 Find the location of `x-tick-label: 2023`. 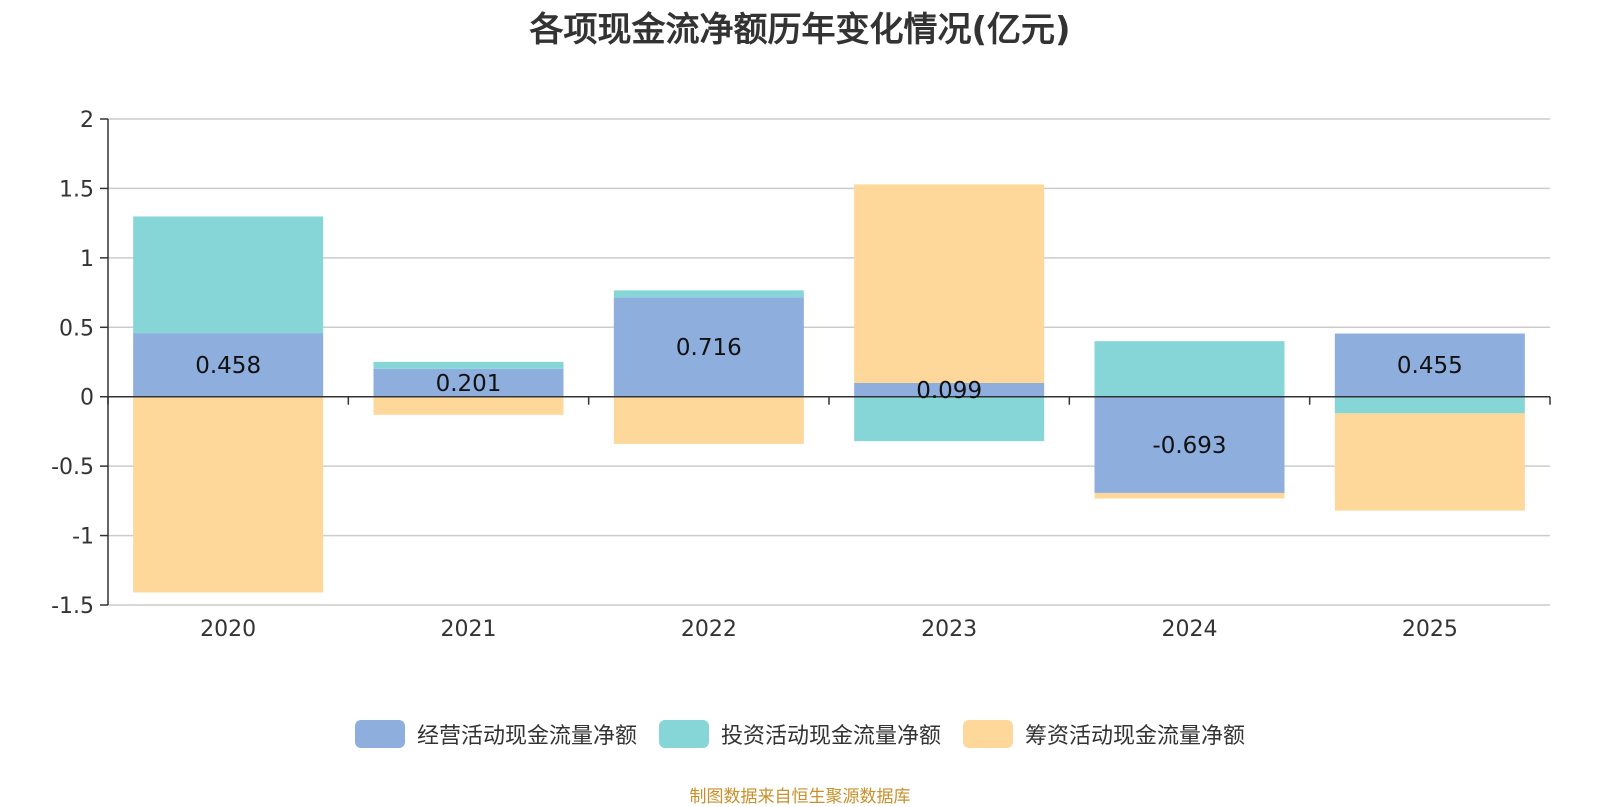

x-tick-label: 2023 is located at coordinates (949, 629).